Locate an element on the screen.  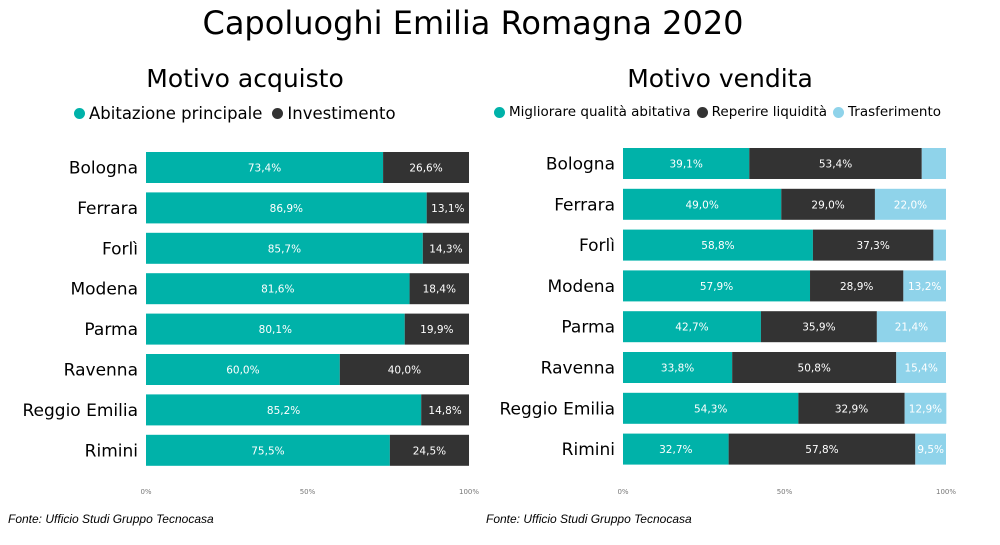
data-label-0-1-6: 14,8% is located at coordinates (444, 411).